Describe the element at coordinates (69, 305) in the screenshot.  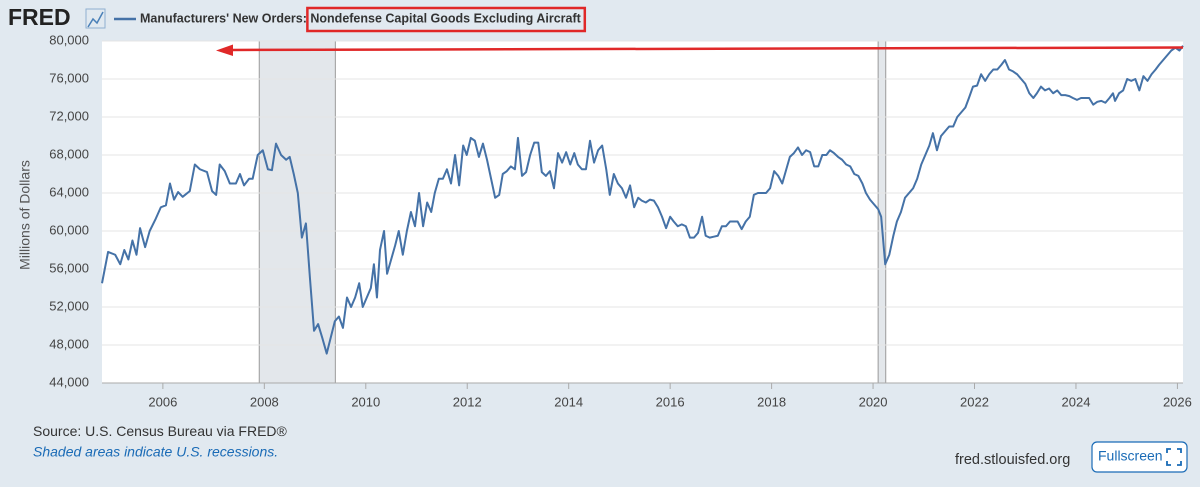
I see `y-tick-label: 52,000` at that location.